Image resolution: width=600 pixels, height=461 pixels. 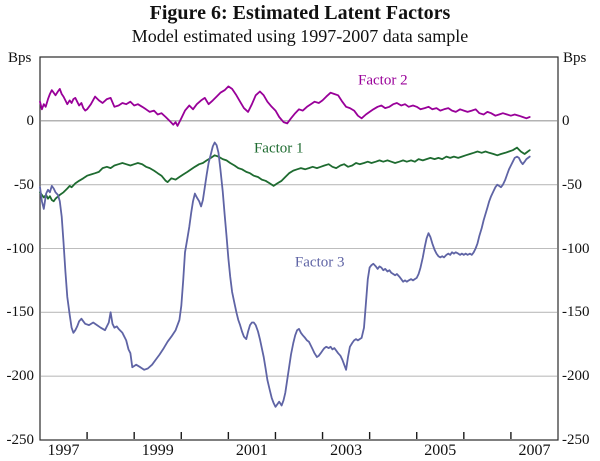 What do you see at coordinates (319, 262) in the screenshot?
I see `series-label-factor-3: Factor 3` at bounding box center [319, 262].